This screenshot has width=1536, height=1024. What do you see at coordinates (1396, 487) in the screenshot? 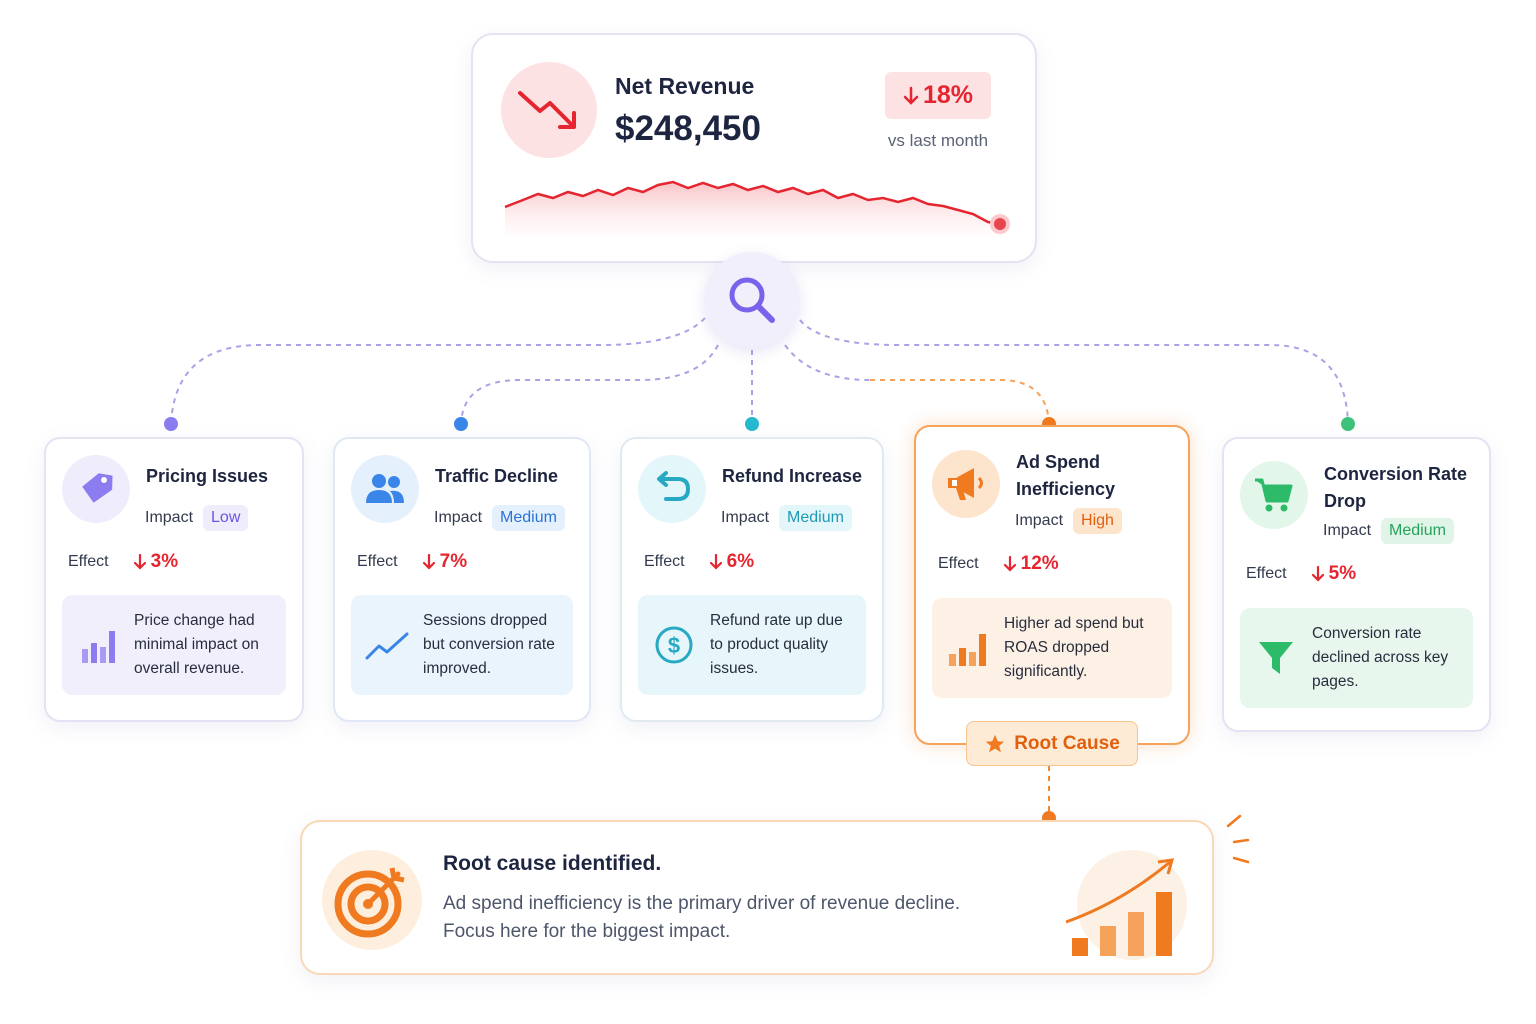
I see `cause-title: Conversion Rate Drop` at bounding box center [1396, 487].